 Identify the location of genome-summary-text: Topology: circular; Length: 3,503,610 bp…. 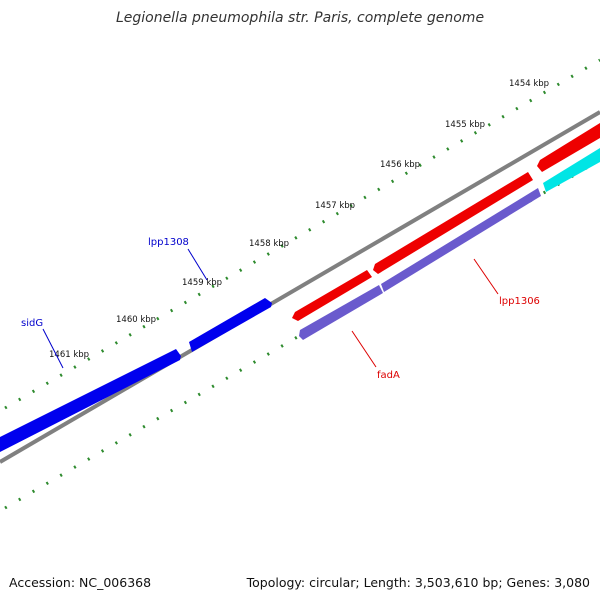
(418, 582).